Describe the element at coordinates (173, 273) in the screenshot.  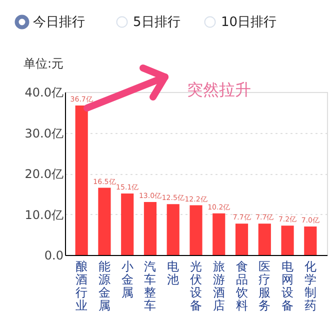
I see `x-tick-label: 电池` at that location.